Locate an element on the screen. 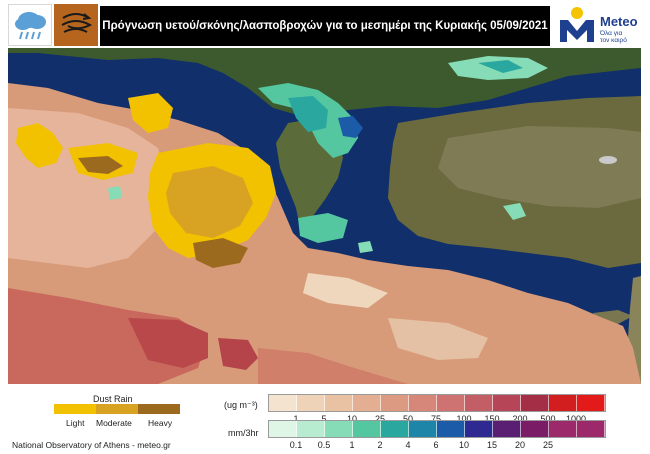  precipitation-scale is located at coordinates (437, 429).